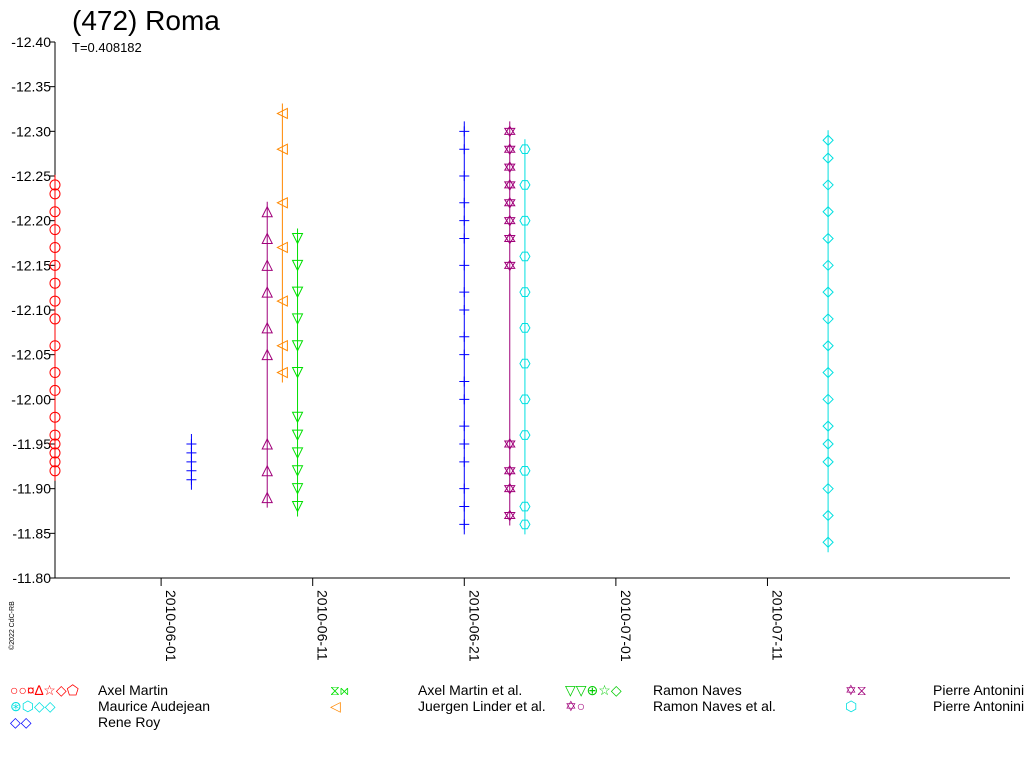 Image resolution: width=1024 pixels, height=768 pixels. I want to click on legend-symbols: ◇◇, so click(21, 722).